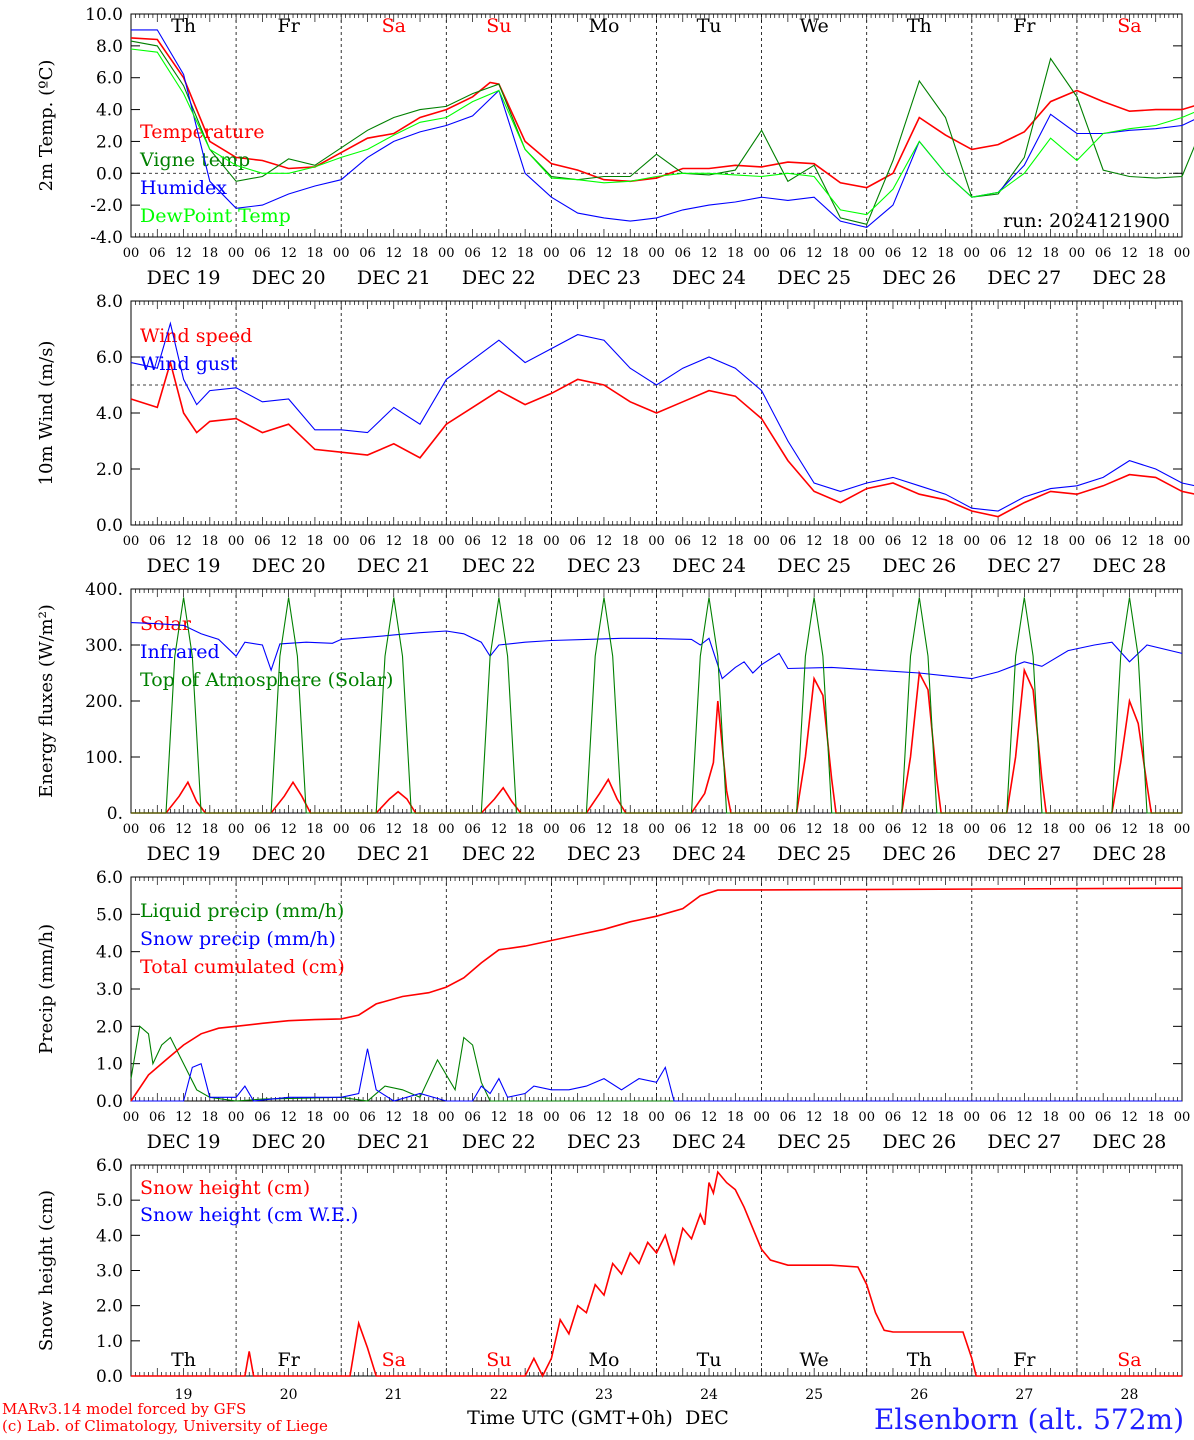  What do you see at coordinates (1130, 1395) in the screenshot?
I see `day-number-label: 28` at bounding box center [1130, 1395].